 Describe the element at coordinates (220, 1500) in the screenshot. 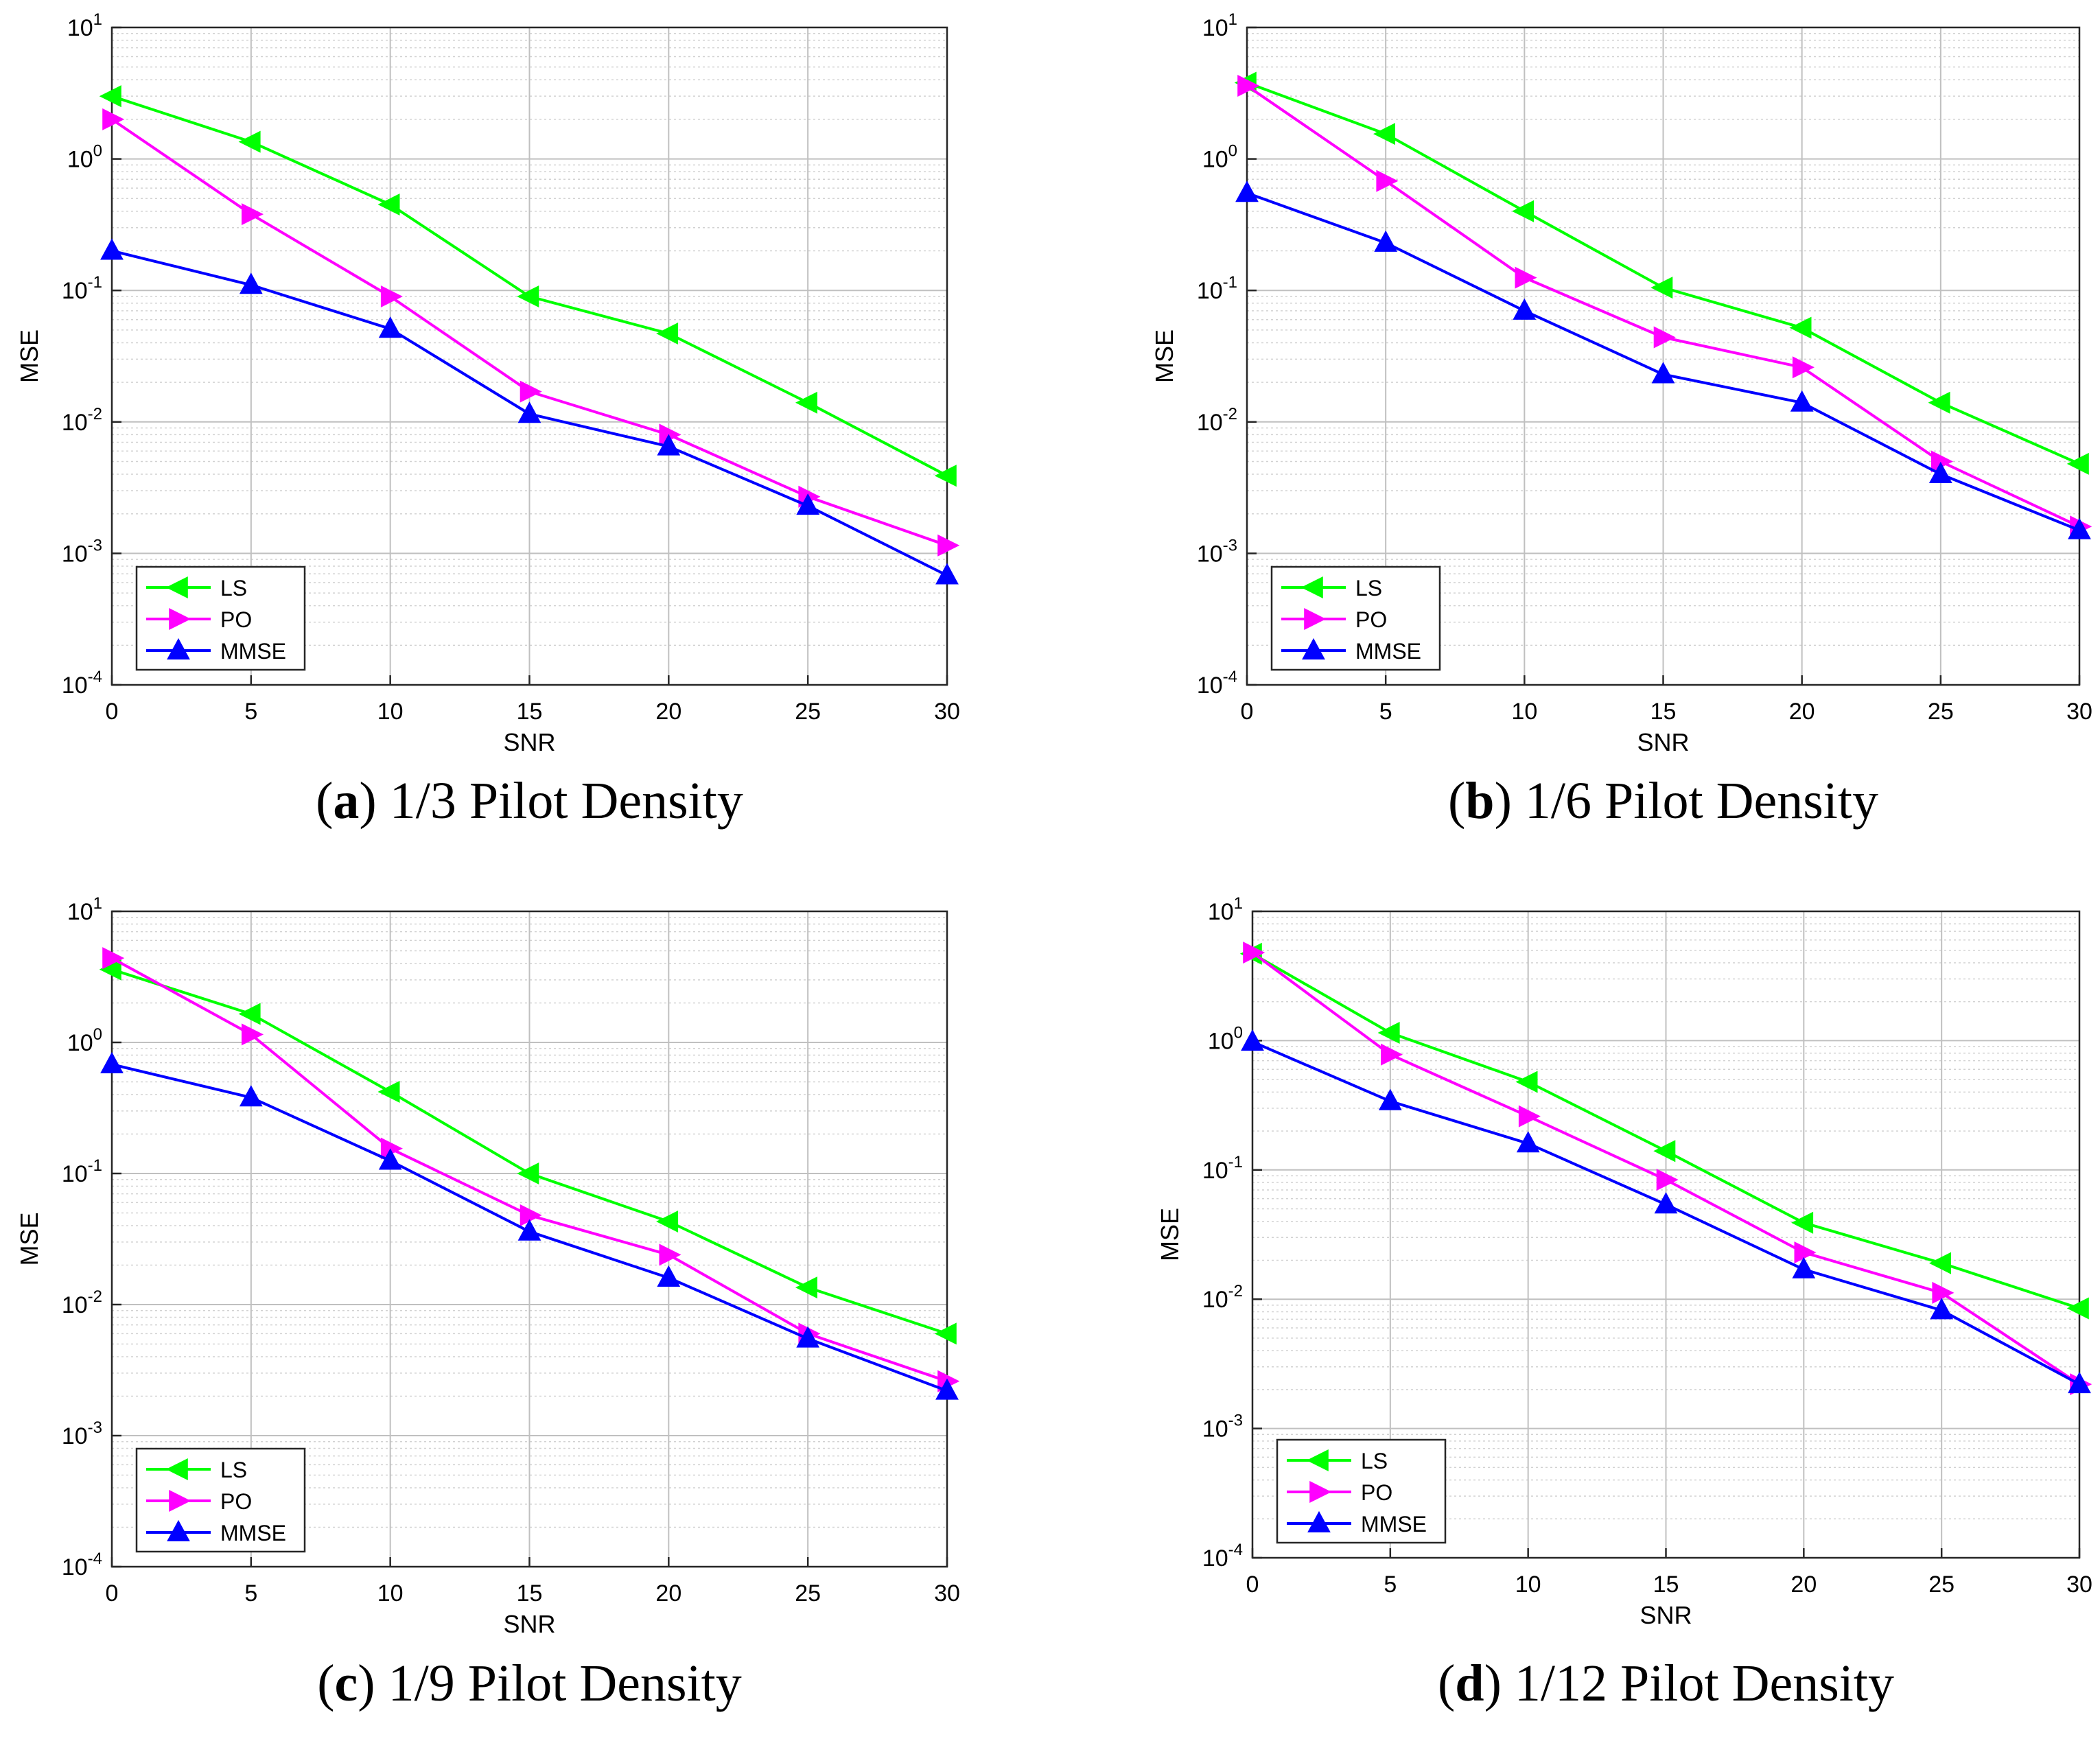

I see `chart-c-legend: LS PO MMSE` at that location.